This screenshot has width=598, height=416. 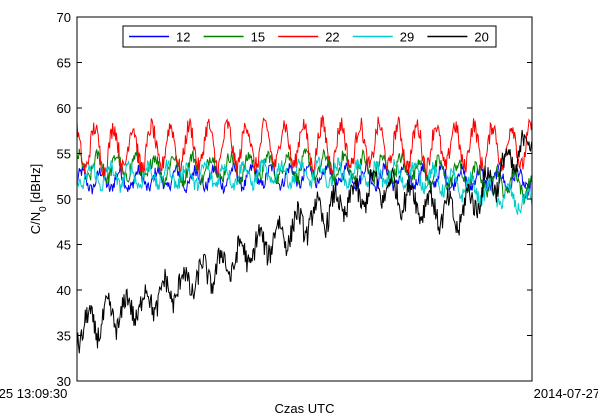 What do you see at coordinates (305, 408) in the screenshot?
I see `x-axis-label: Czas UTC` at bounding box center [305, 408].